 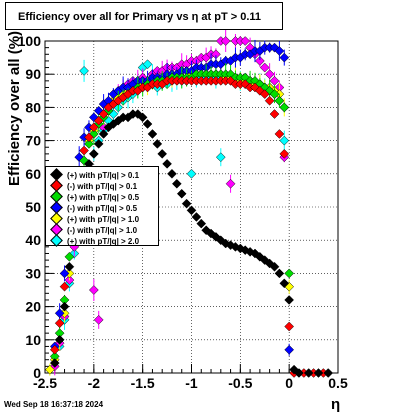 I want to click on y-tick-label: 0, so click(x=37, y=373).